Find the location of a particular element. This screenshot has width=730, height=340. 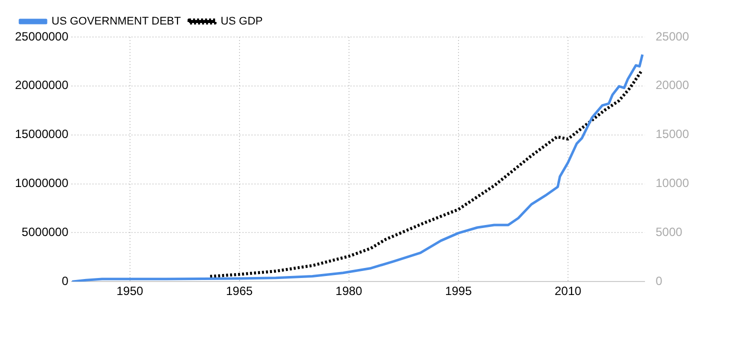

y-tick-label: 15000000 is located at coordinates (42, 134).